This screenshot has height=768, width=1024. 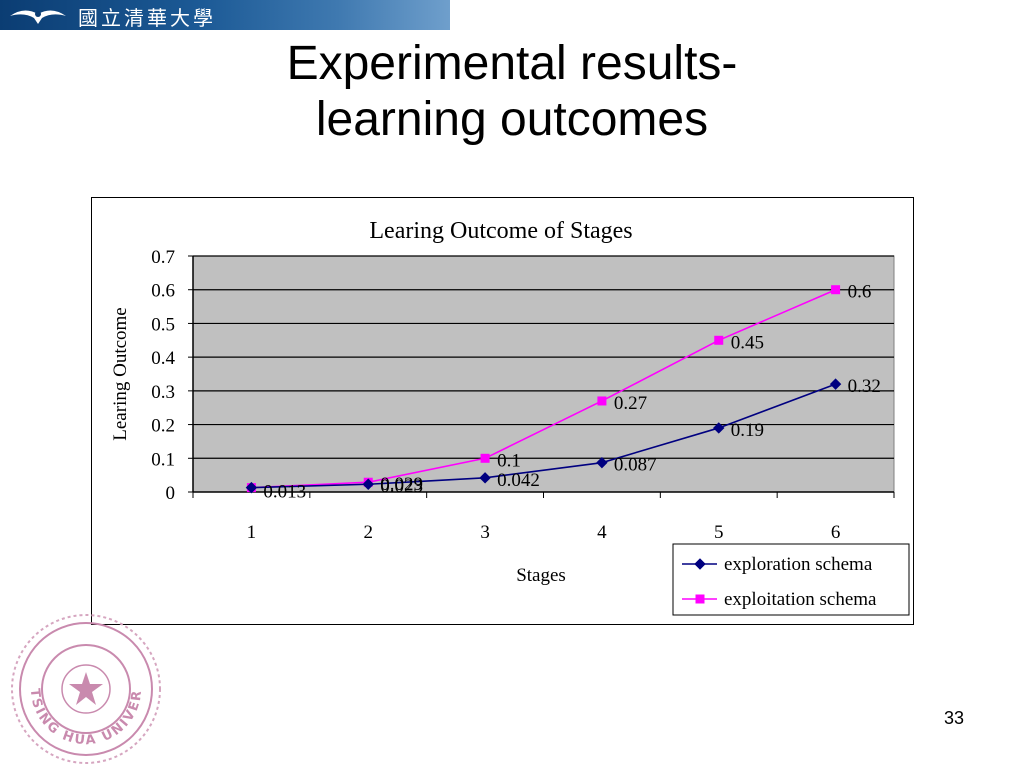 What do you see at coordinates (163, 392) in the screenshot?
I see `y-tick-label: 0.3` at bounding box center [163, 392].